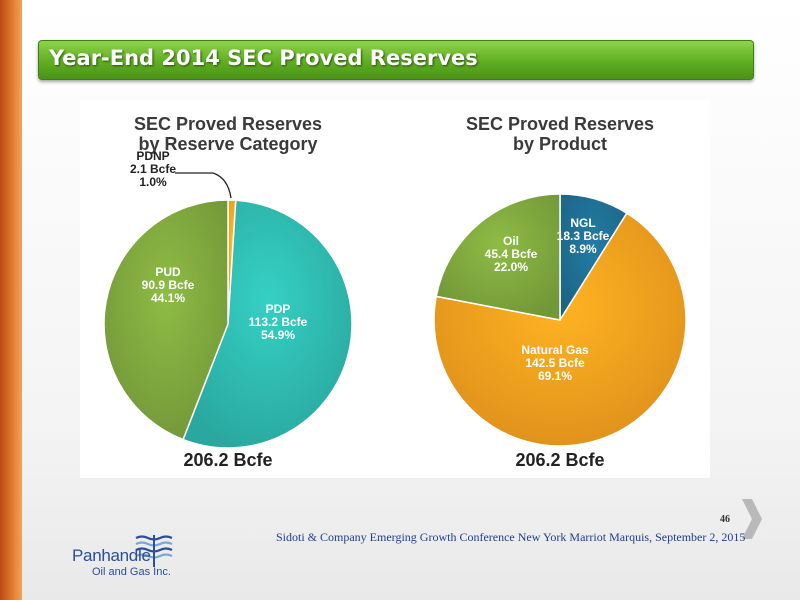  What do you see at coordinates (153, 169) in the screenshot?
I see `slice-label-pdnp: PDNP 2.1 Bcfe 1.0%` at bounding box center [153, 169].